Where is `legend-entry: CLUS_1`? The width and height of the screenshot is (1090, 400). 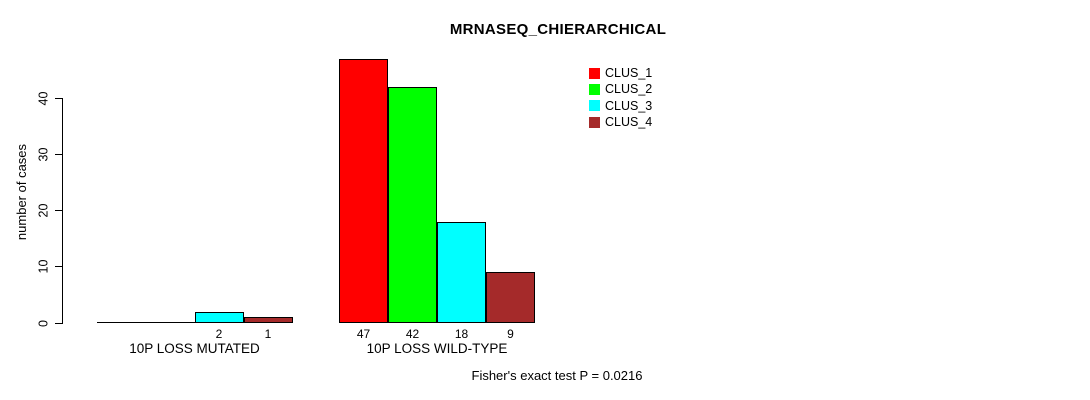
legend-entry: CLUS_1 is located at coordinates (620, 73).